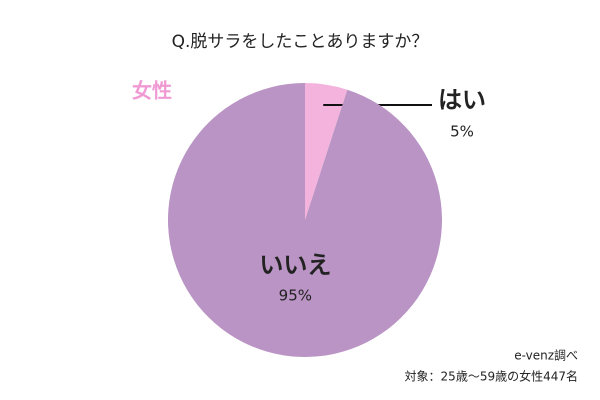  What do you see at coordinates (295, 295) in the screenshot?
I see `value-label: 95%` at bounding box center [295, 295].